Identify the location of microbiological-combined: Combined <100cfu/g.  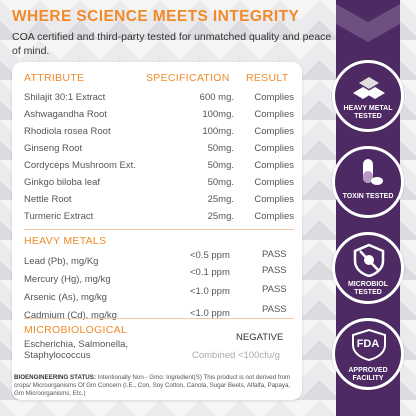
(236, 355).